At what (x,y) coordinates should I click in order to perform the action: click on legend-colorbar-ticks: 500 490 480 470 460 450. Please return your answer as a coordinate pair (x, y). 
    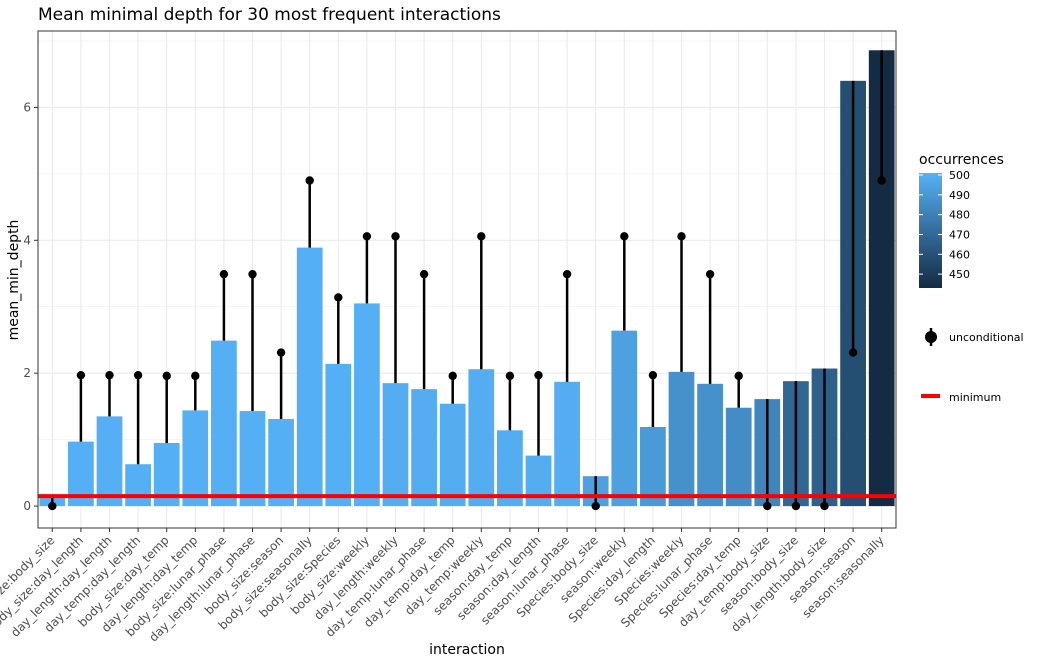
    Looking at the image, I should click on (944, 225).